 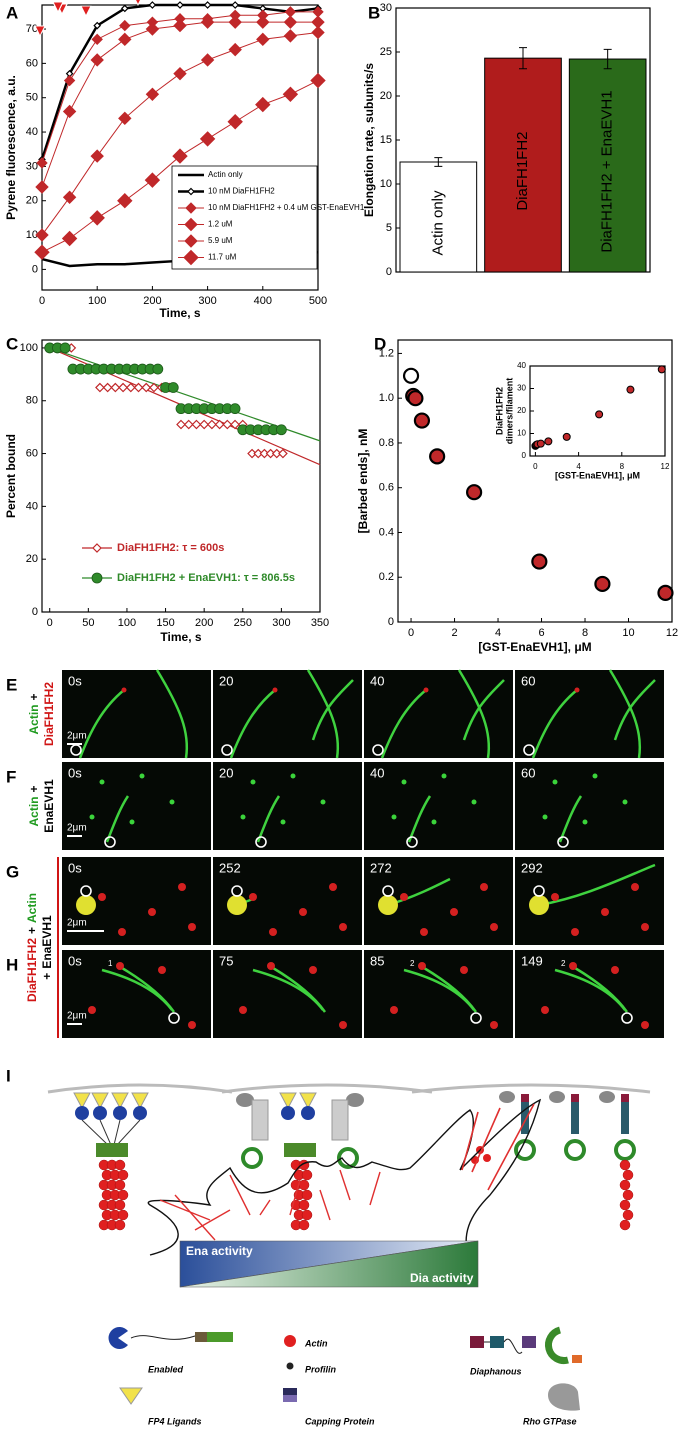 What do you see at coordinates (47, 942) in the screenshot?
I see `row-label-part: EnaEVH1` at bounding box center [47, 942].